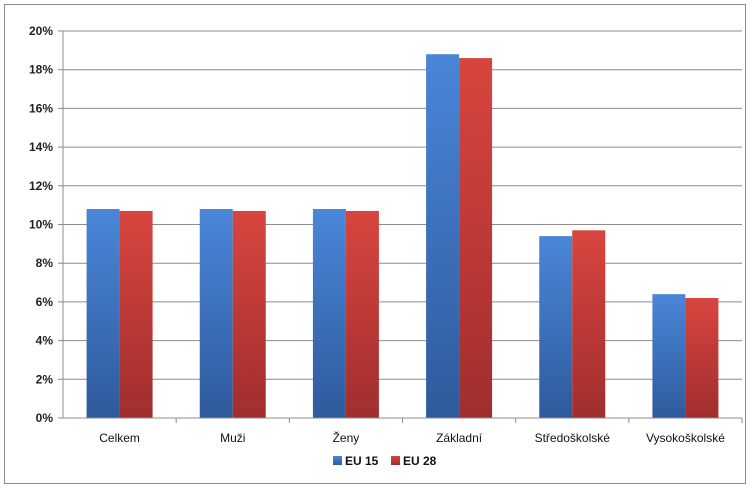 This screenshot has width=752, height=490. Describe the element at coordinates (41, 108) in the screenshot. I see `y-tick-label: 16%` at that location.